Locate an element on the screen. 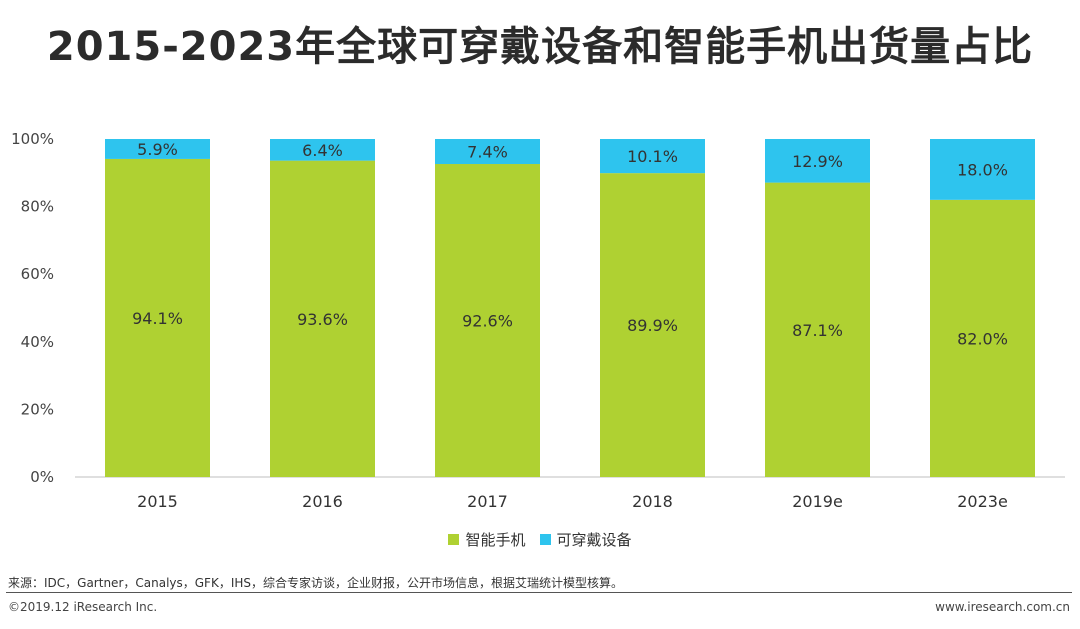 This screenshot has width=1080, height=629. data-label-smartphone: 94.1% is located at coordinates (157, 318).